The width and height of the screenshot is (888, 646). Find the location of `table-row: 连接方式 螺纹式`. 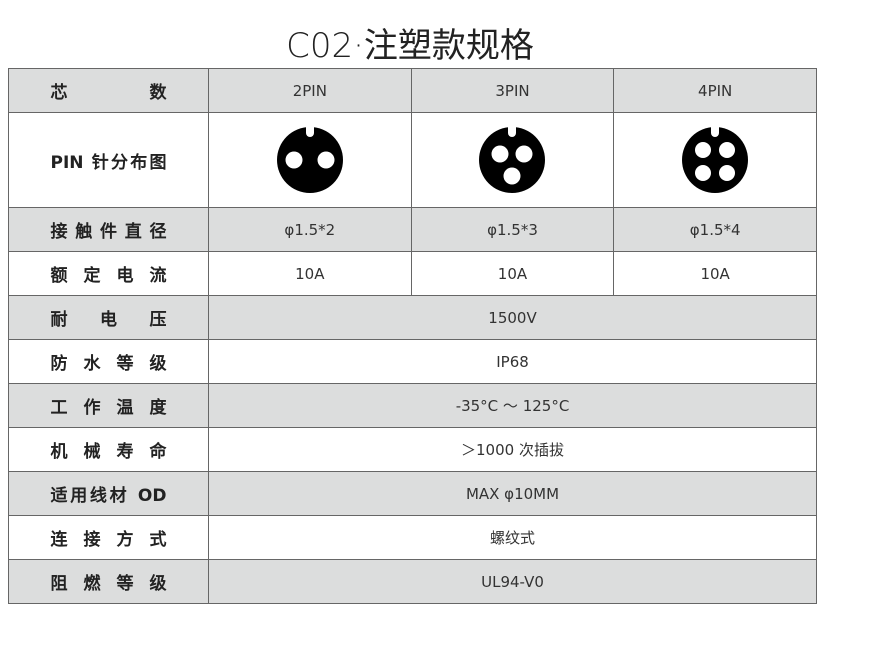

table-row: 连接方式 螺纹式 is located at coordinates (412, 537).